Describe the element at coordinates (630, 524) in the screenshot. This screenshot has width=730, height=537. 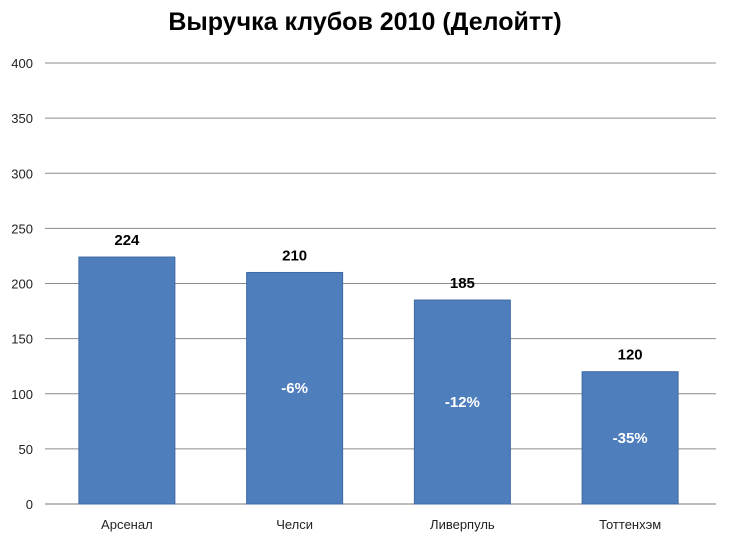
I see `category-label: Тоттенхэм` at that location.